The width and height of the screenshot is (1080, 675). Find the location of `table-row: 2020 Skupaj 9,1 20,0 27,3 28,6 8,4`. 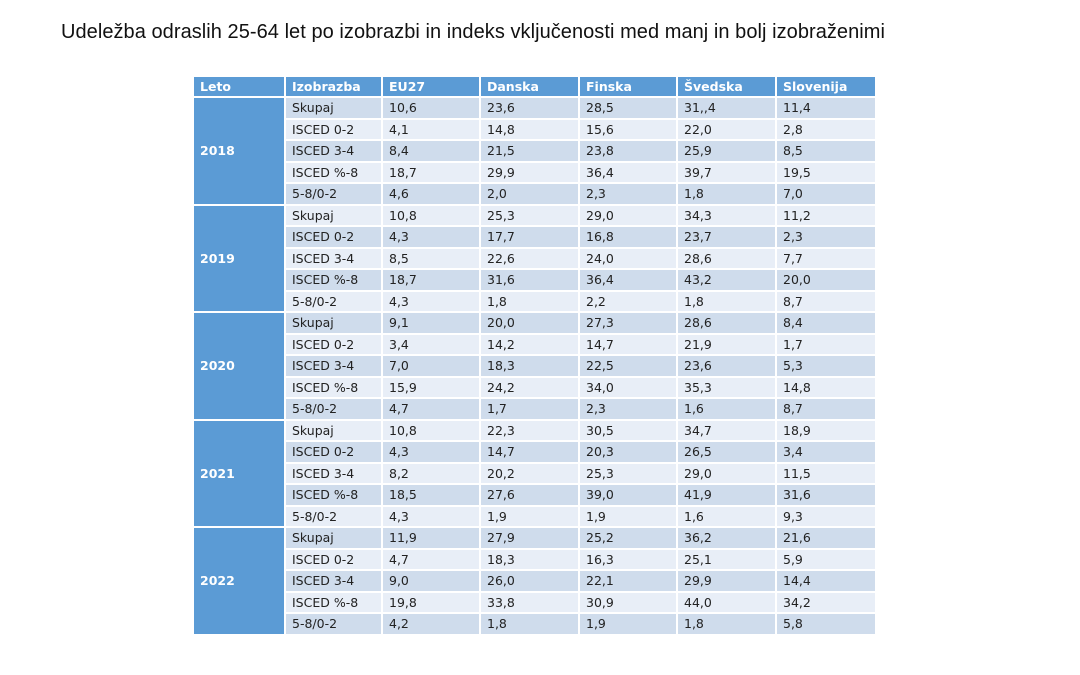

table-row: 2020 Skupaj 9,1 20,0 27,3 28,6 8,4 is located at coordinates (535, 367).